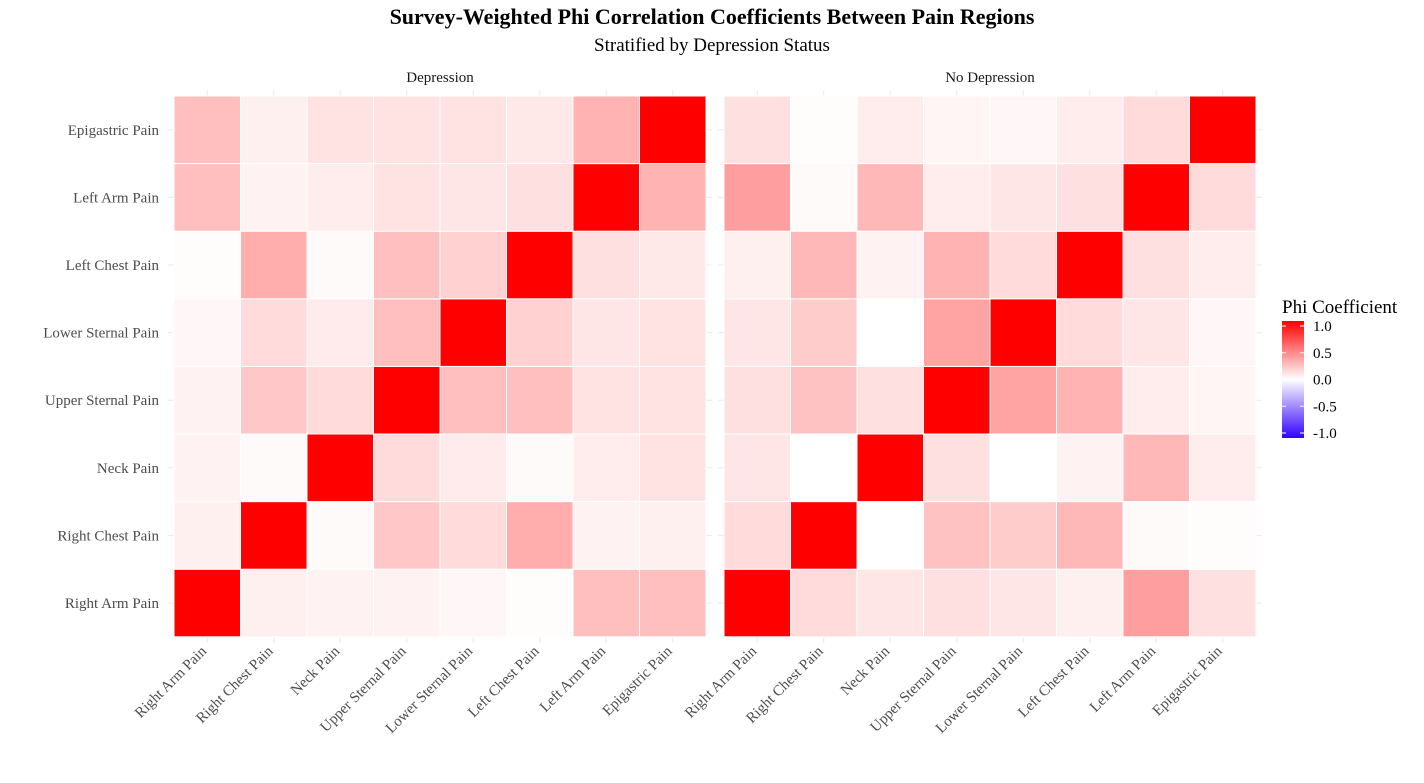 The height and width of the screenshot is (783, 1424). What do you see at coordinates (114, 131) in the screenshot?
I see `y-tick-label: Epigastric Pain` at bounding box center [114, 131].